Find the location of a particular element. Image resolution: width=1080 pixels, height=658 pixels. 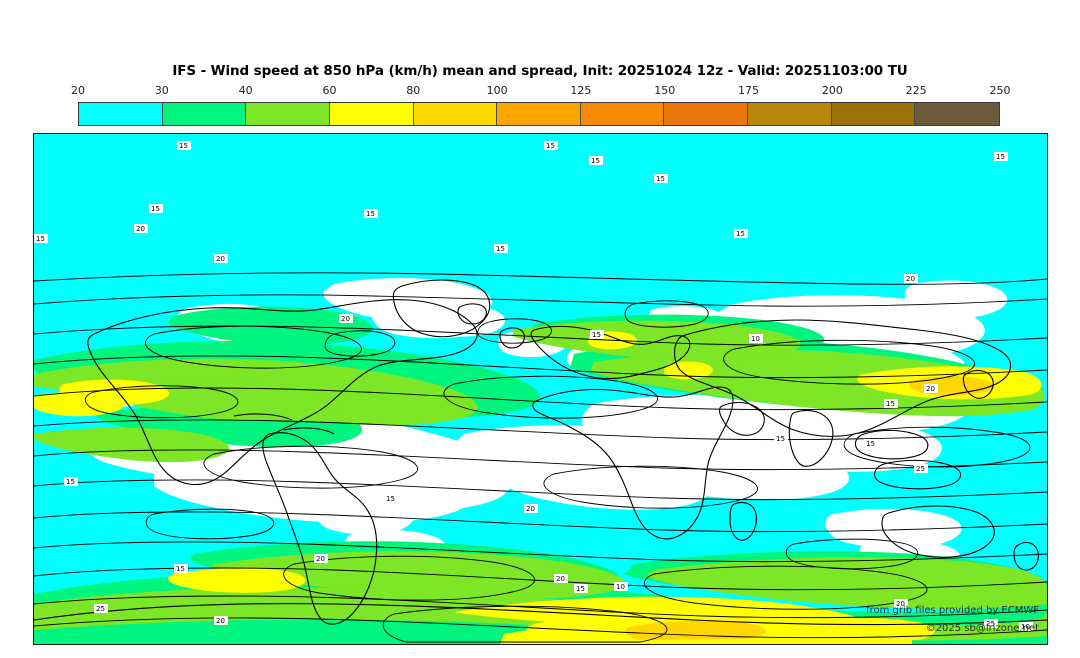

colorbar-tick-30: 30 is located at coordinates (161, 90).